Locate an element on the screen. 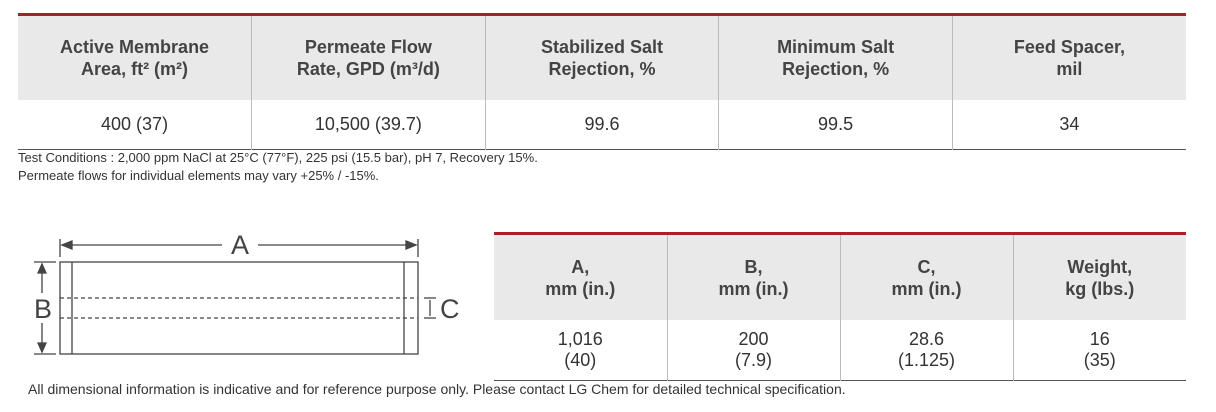 The image size is (1216, 412). header-cell: Minimum Salt Rejection, % is located at coordinates (835, 57).